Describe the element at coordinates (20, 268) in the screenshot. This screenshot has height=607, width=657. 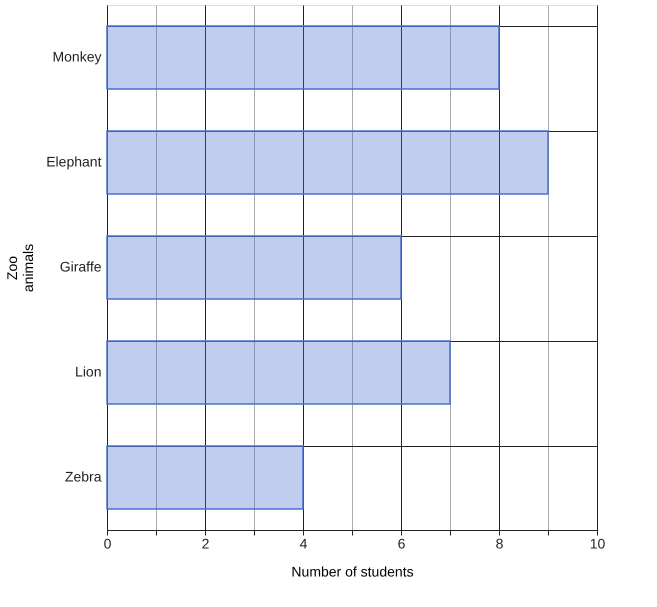
I see `y-axis-title: Zoo animals` at that location.